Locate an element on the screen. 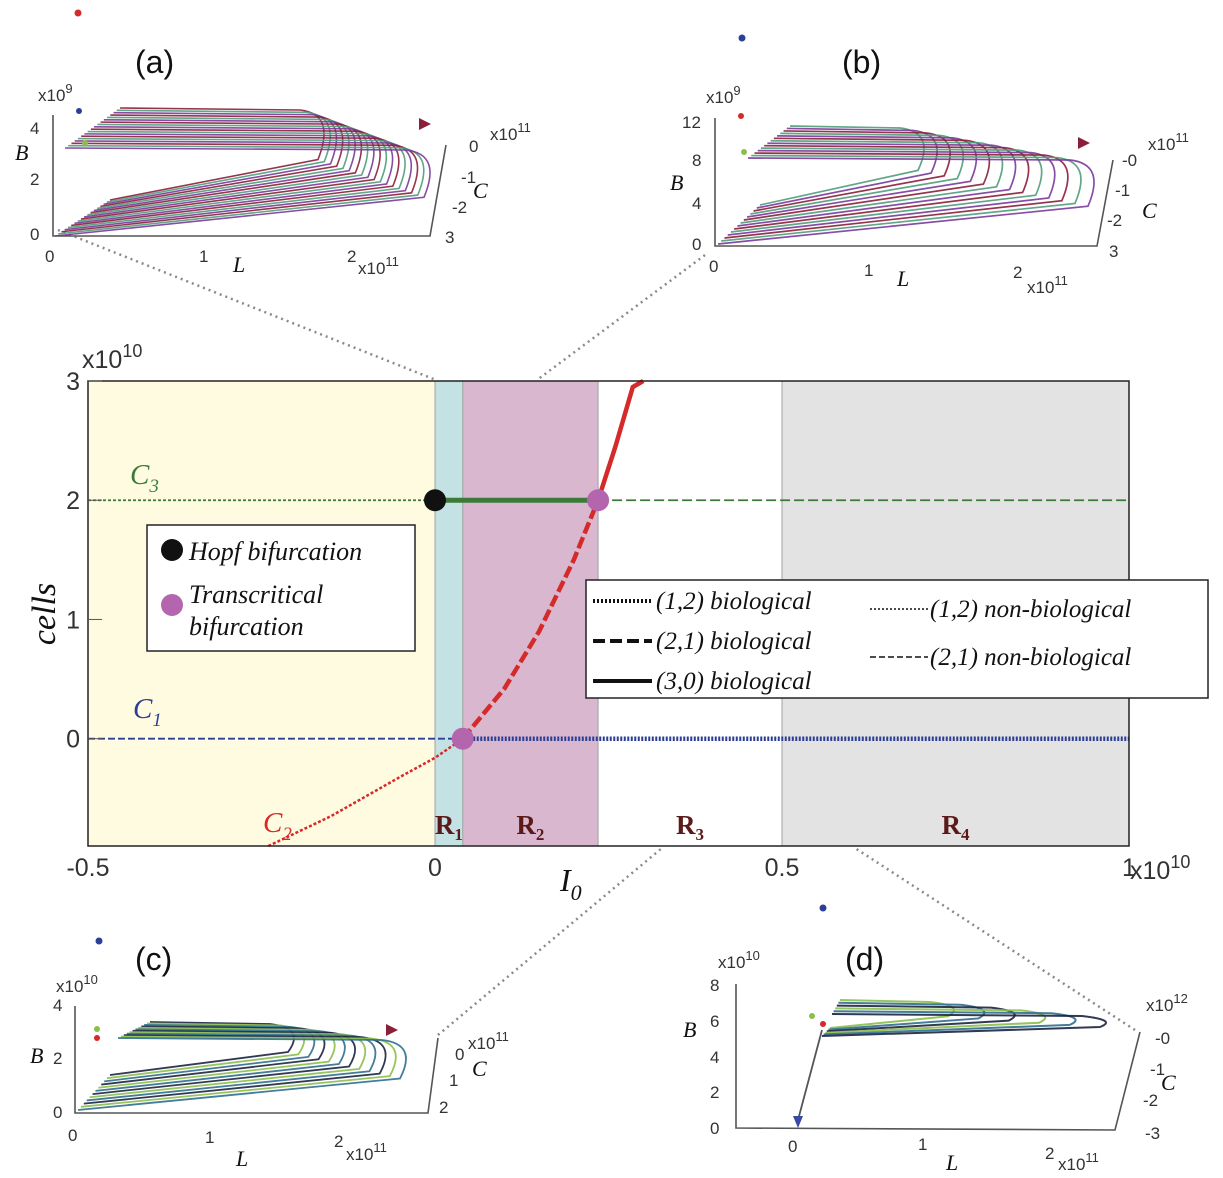 The width and height of the screenshot is (1223, 1178). inset-d-b-axis: B is located at coordinates (689, 1029).